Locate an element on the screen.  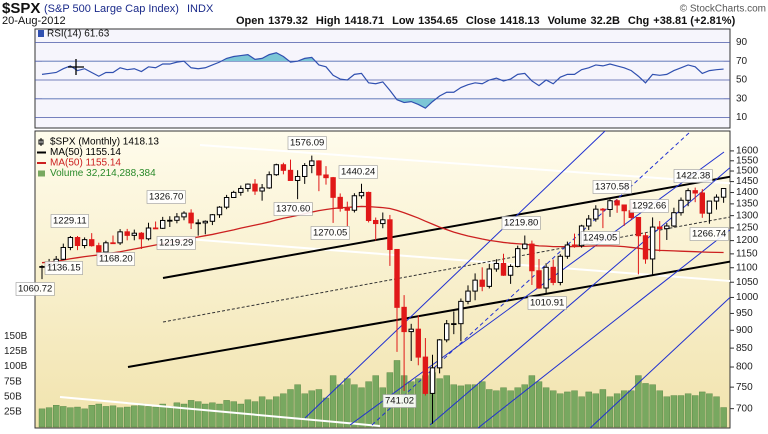
annotation: 1249.05 is located at coordinates (600, 238).